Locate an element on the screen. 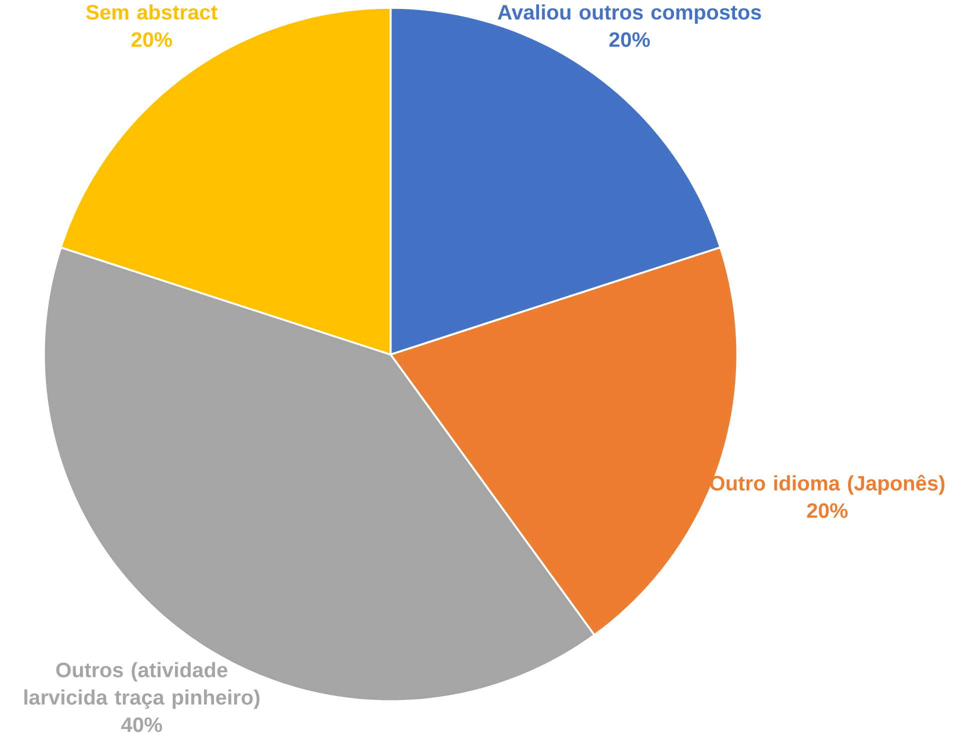  slice-label: Sem abstract is located at coordinates (152, 12).